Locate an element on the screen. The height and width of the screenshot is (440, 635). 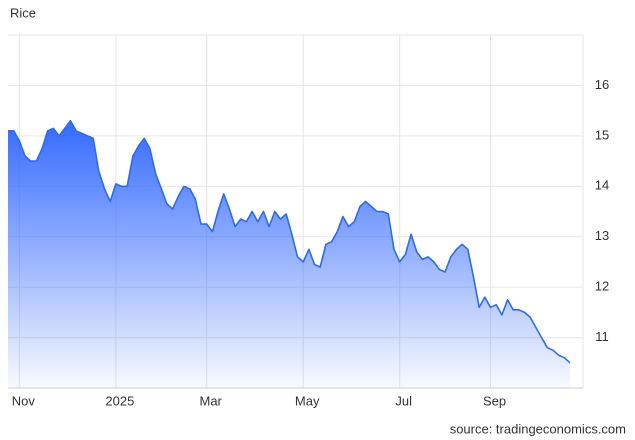
y-tick-label: 14 is located at coordinates (602, 185).